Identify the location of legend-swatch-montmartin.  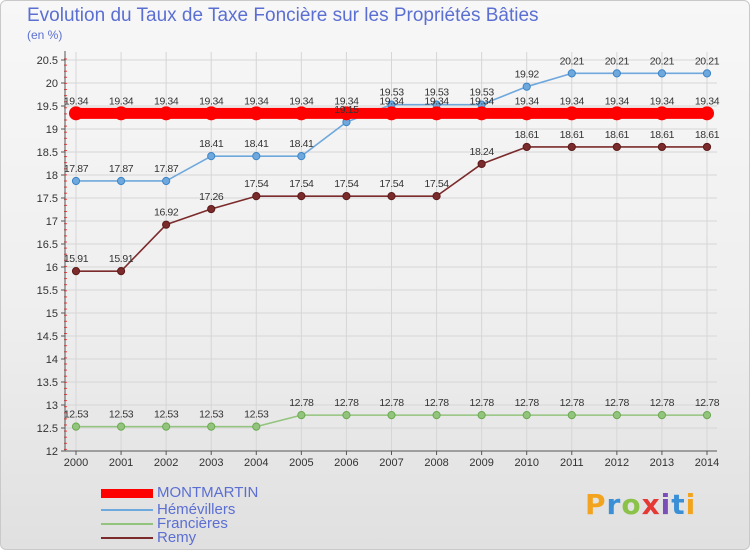
(127, 493).